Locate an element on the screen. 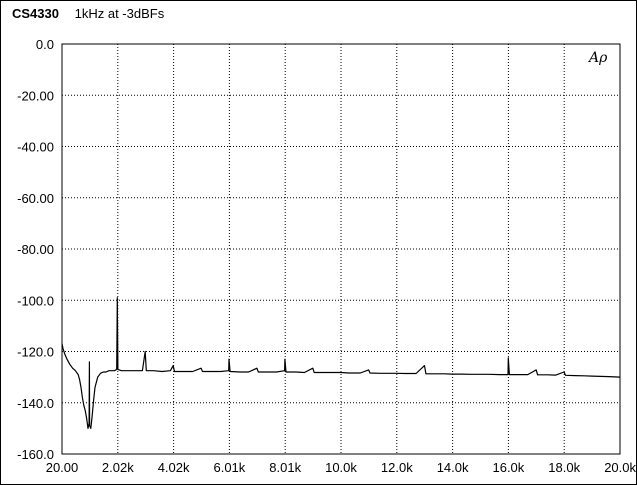 Image resolution: width=637 pixels, height=485 pixels. y-tick-label: -80.00 is located at coordinates (35, 249).